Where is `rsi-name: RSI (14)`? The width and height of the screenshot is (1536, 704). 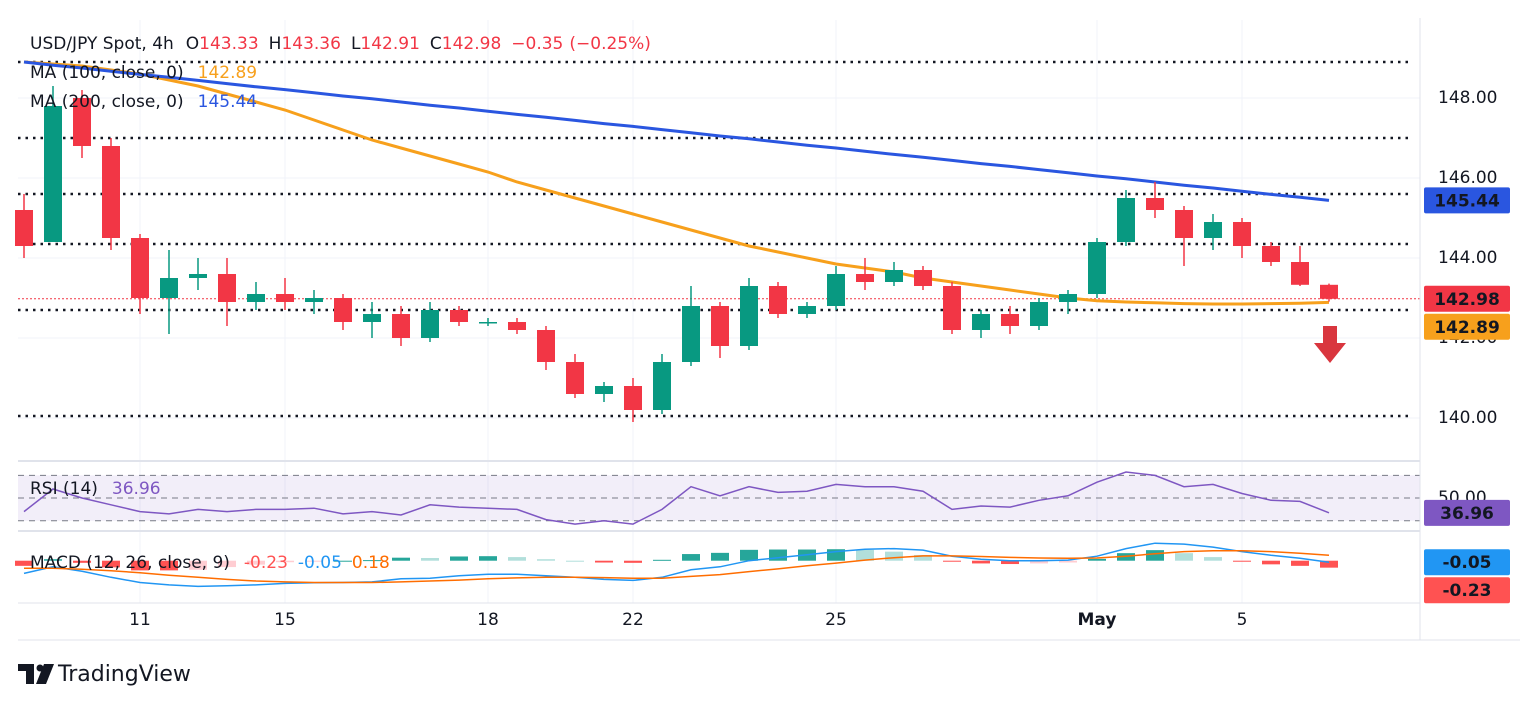 rsi-name: RSI (14) is located at coordinates (64, 489).